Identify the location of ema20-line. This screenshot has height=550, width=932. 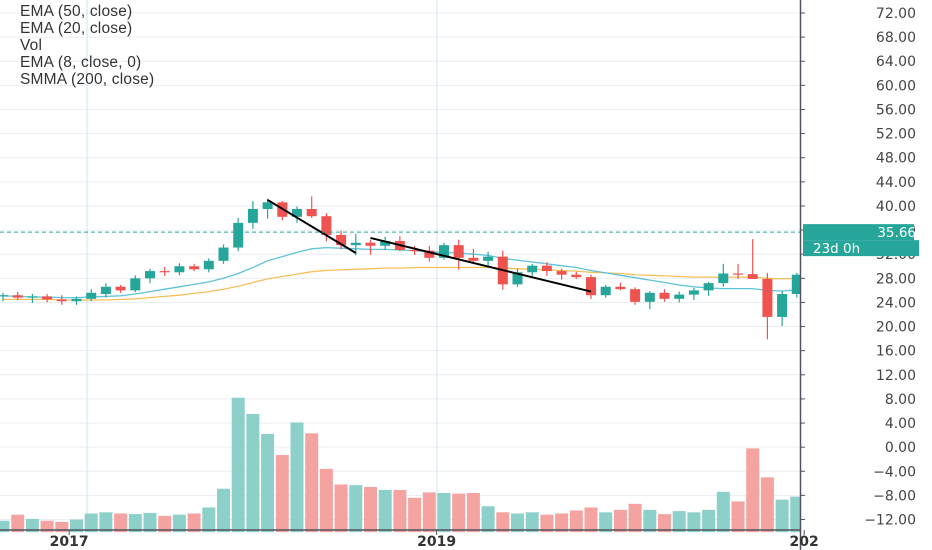
(414, 272).